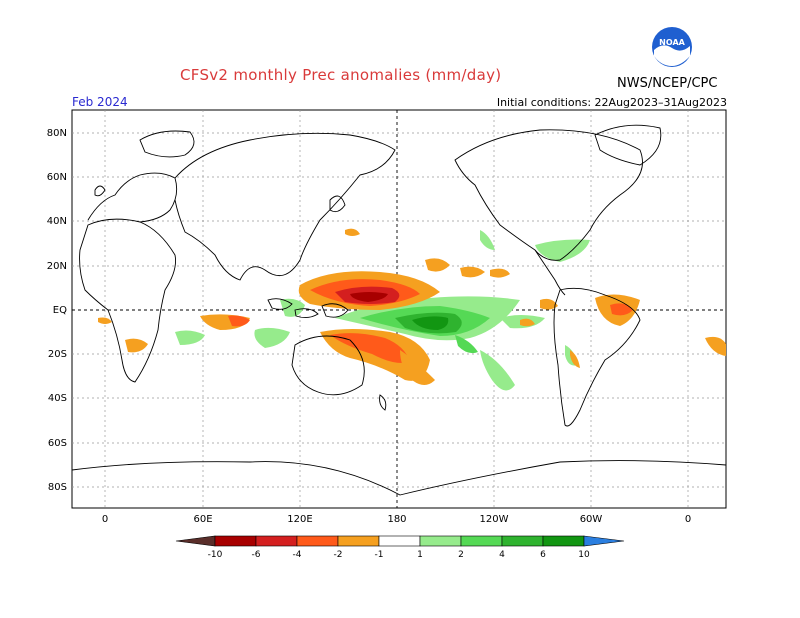 The image size is (800, 618). What do you see at coordinates (57, 177) in the screenshot?
I see `lat-label: 60N` at bounding box center [57, 177].